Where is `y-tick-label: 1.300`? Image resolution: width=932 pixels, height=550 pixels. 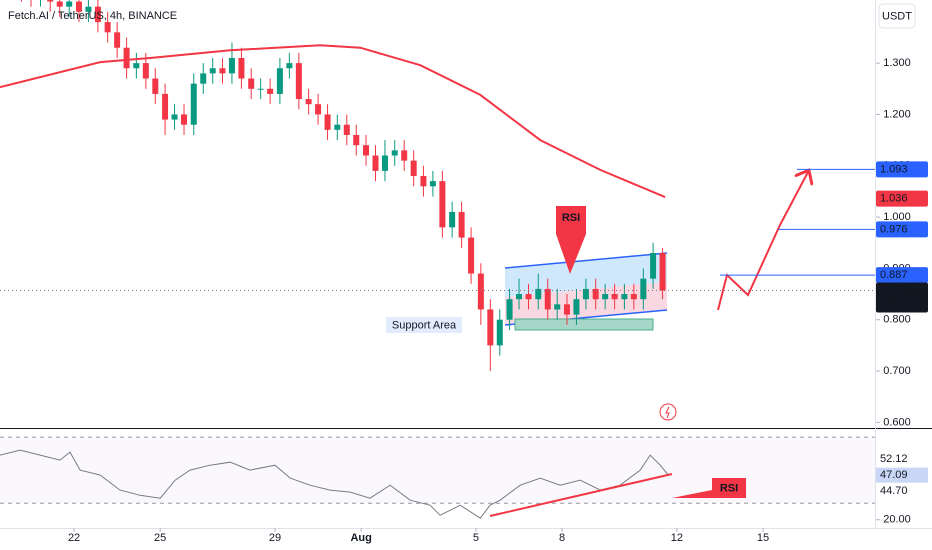
y-tick-label: 1.300 is located at coordinates (897, 63).